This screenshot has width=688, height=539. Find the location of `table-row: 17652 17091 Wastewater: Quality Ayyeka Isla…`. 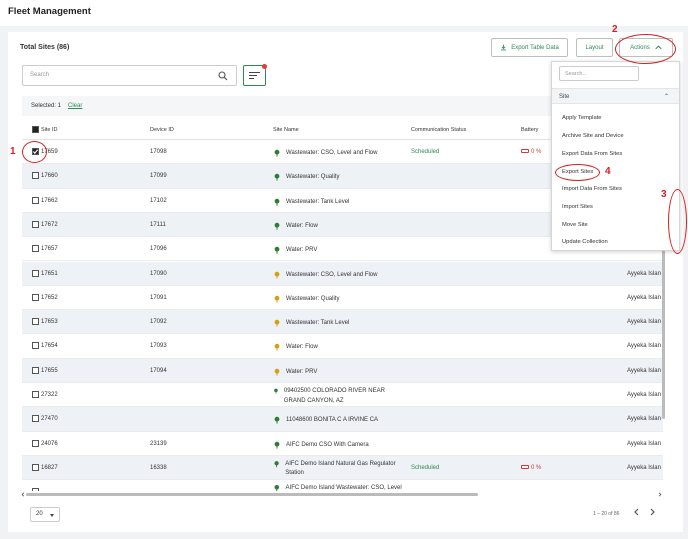

table-row: 17652 17091 Wastewater: Quality Ayyeka Isla… is located at coordinates (342, 298).